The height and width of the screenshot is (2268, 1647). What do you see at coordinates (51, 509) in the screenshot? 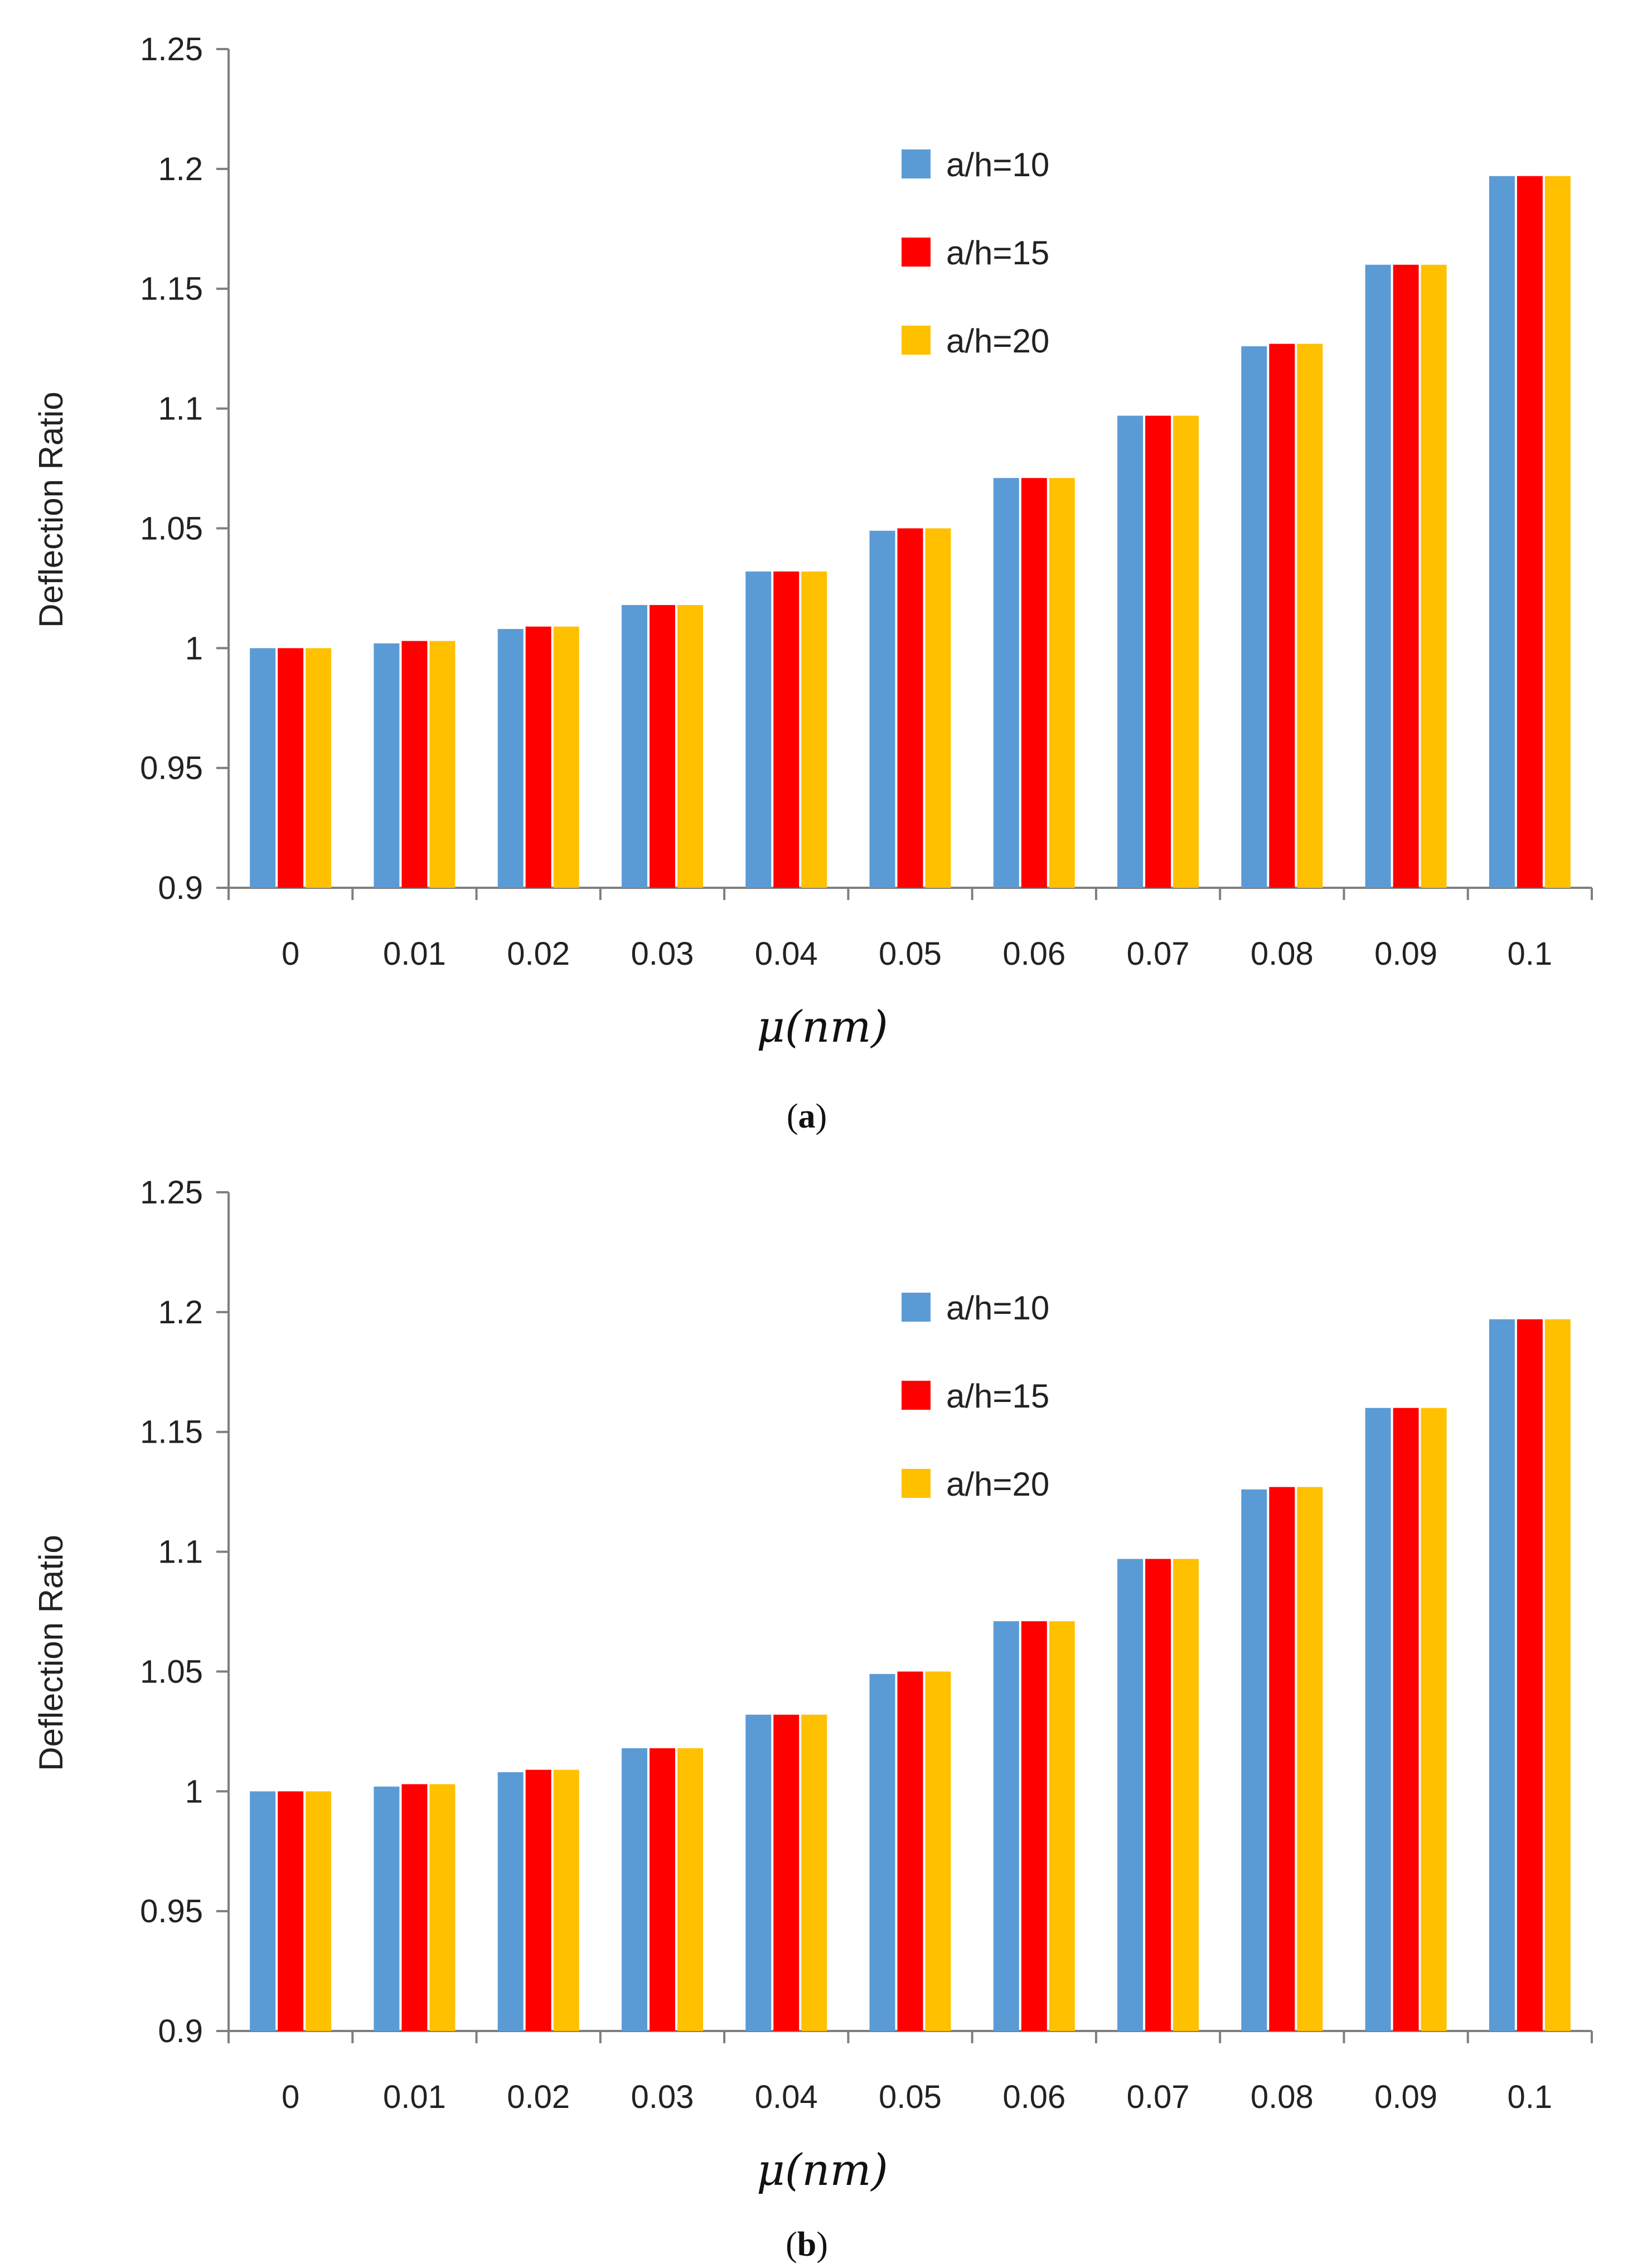
I see `y-axis-title: Deflection Ratio` at bounding box center [51, 509].